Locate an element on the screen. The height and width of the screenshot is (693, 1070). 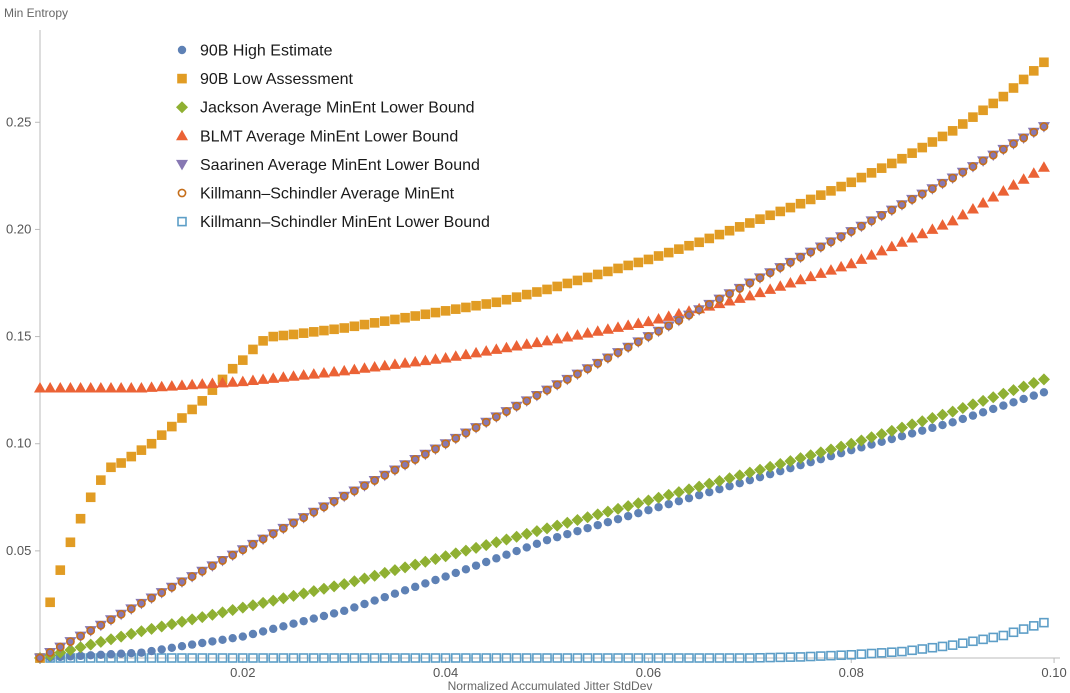
x-tick-label: 0.06 is located at coordinates (648, 672).